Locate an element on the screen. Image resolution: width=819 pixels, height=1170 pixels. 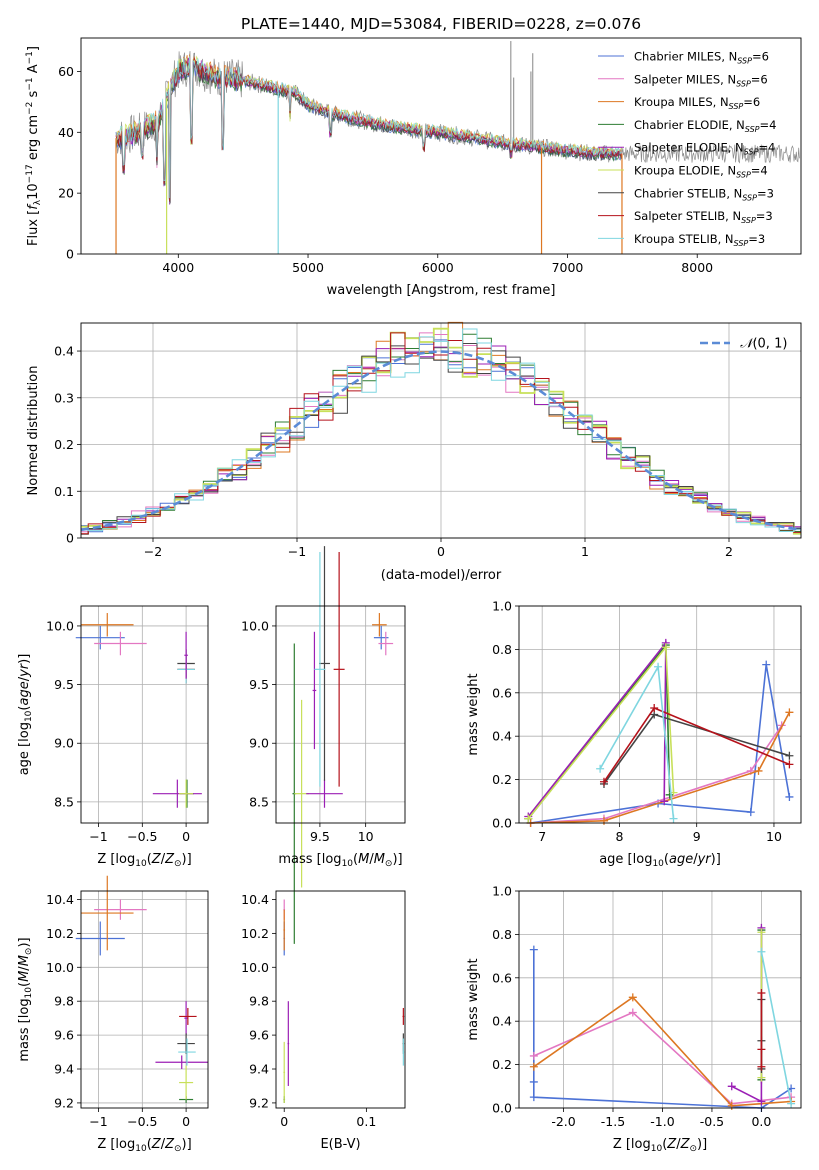
observed-spectrum-line is located at coordinates (457, 127).